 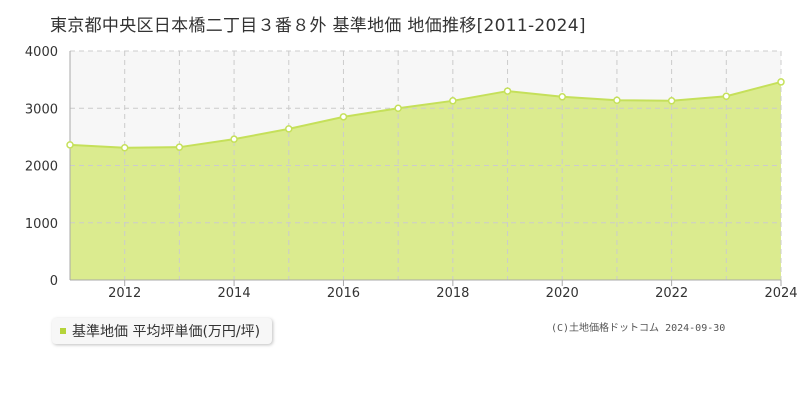 What do you see at coordinates (41, 167) in the screenshot?
I see `y-tick-label: 2000` at bounding box center [41, 167].